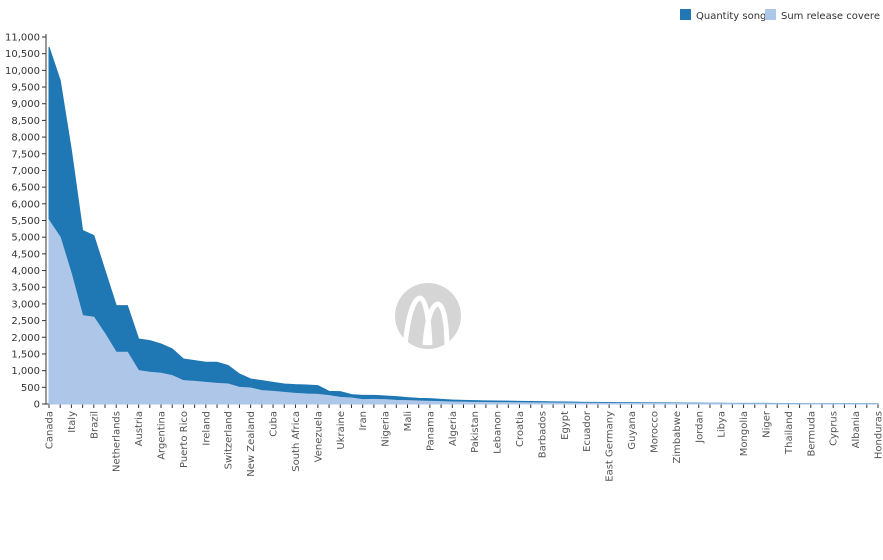 This screenshot has width=883, height=560. I want to click on y-tick-label: 1,500, so click(25, 354).